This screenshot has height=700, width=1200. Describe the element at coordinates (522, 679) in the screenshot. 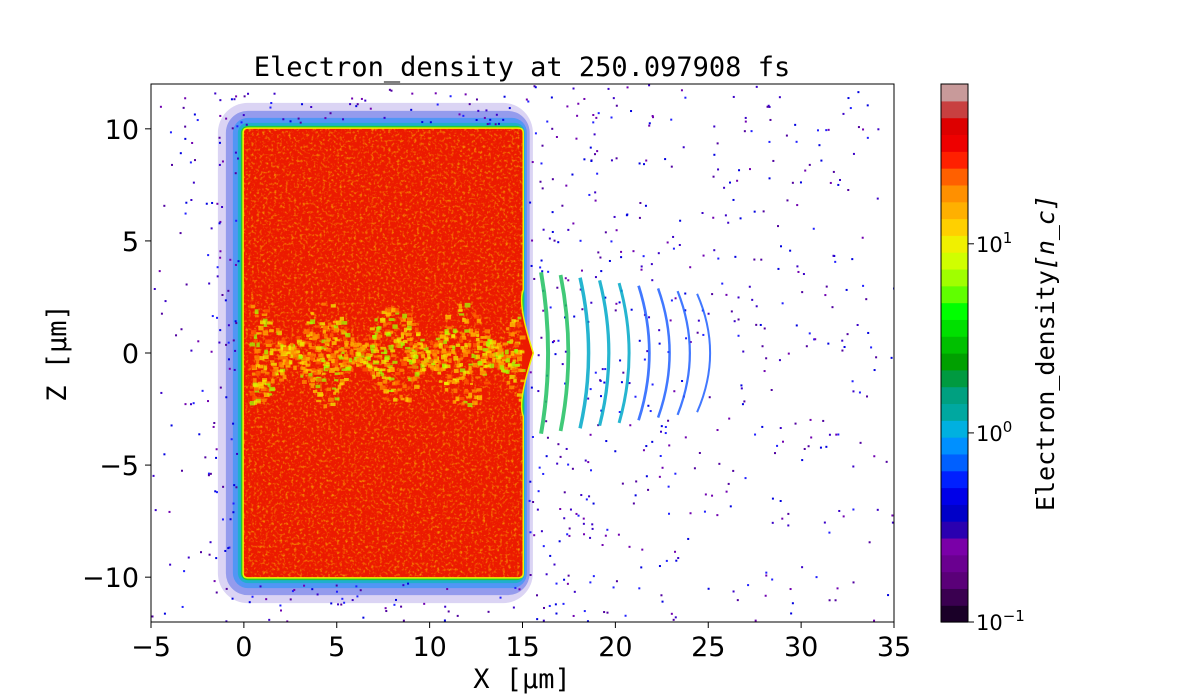

I see `x-axis-label: X [μm]` at that location.